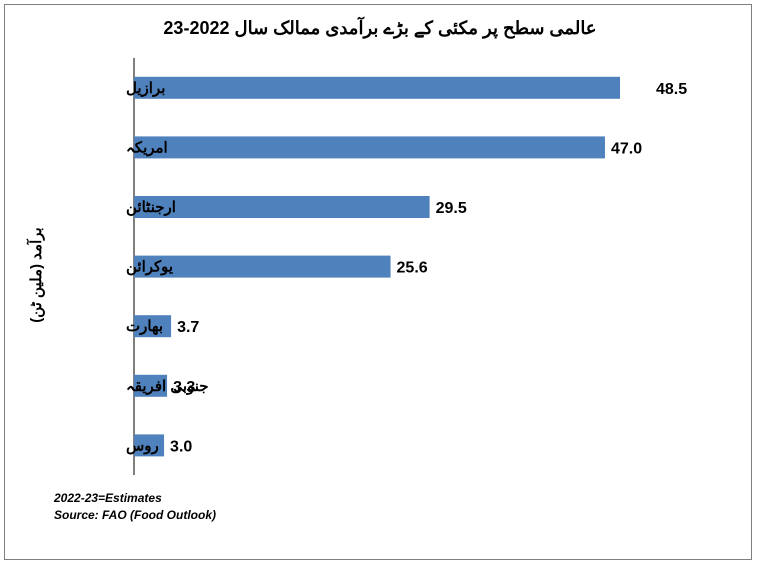 The width and height of the screenshot is (758, 565). What do you see at coordinates (181, 446) in the screenshot?
I see `value-label-7: 3.0` at bounding box center [181, 446].